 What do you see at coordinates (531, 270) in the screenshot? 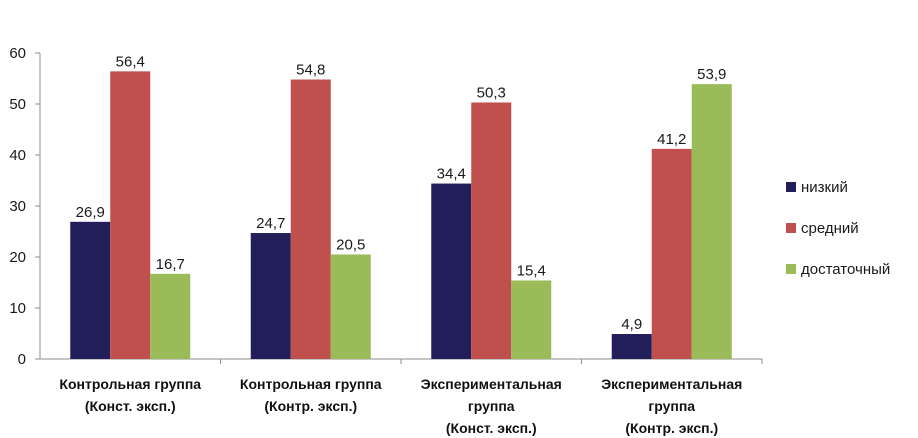
I see `data-label: 15,4` at bounding box center [531, 270].